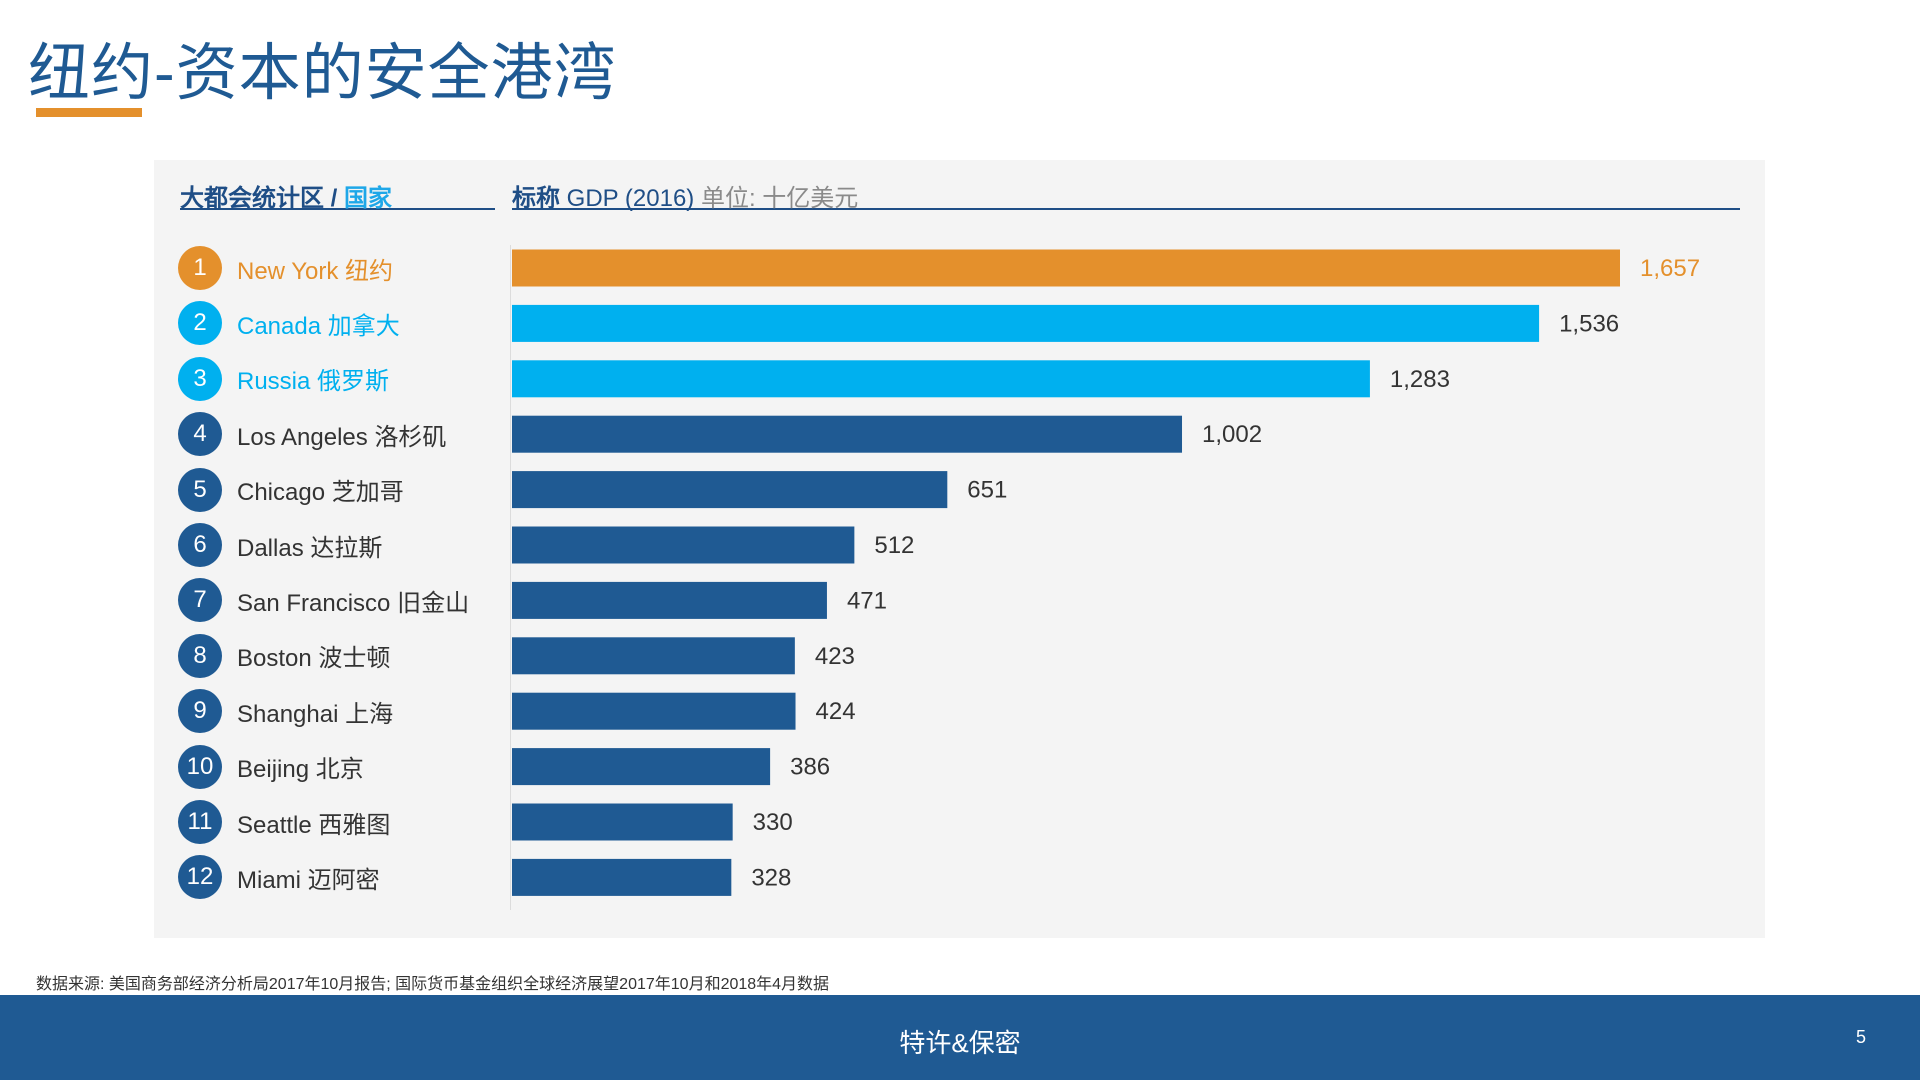 The image size is (1920, 1080). Describe the element at coordinates (200, 711) in the screenshot. I see `rank-badge: 9` at that location.